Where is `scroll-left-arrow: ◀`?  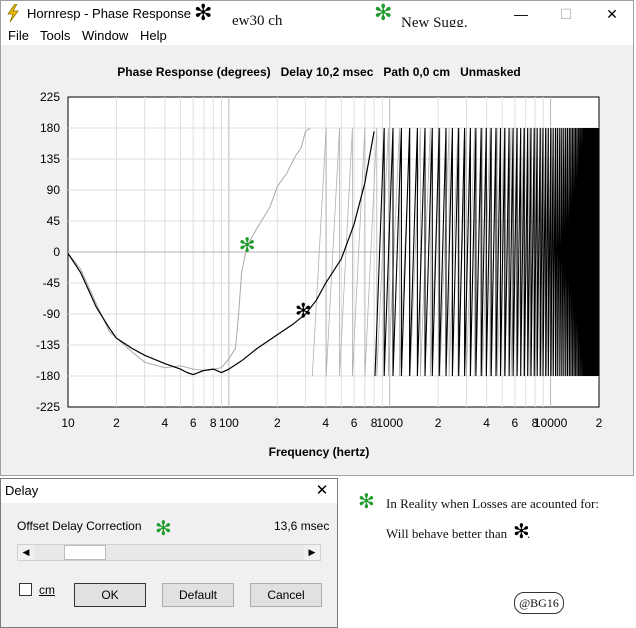
scroll-left-arrow: ◀ is located at coordinates (26, 552).